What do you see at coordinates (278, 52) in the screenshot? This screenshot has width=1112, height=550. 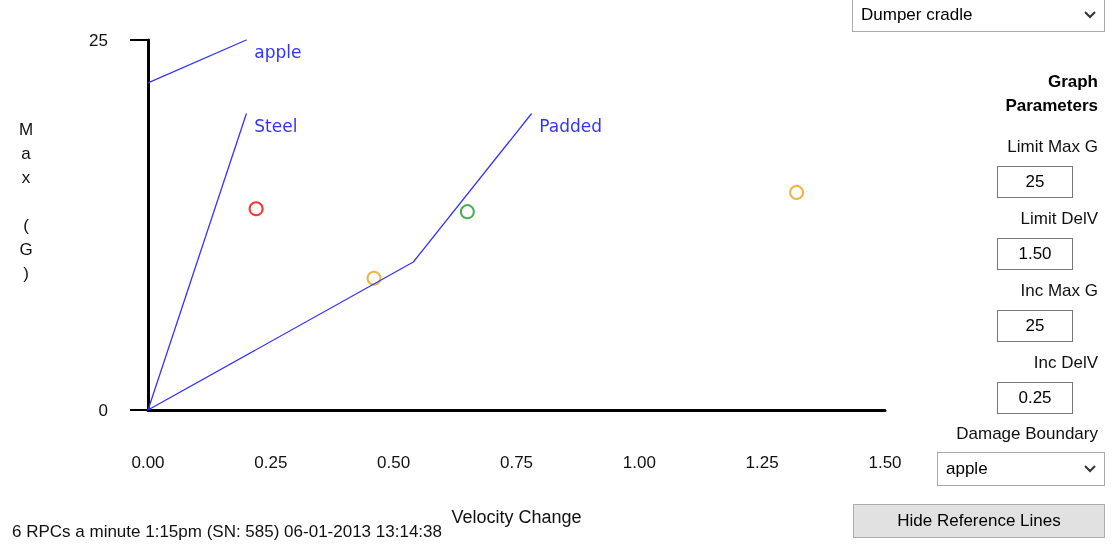 I see `series-label: apple` at bounding box center [278, 52].